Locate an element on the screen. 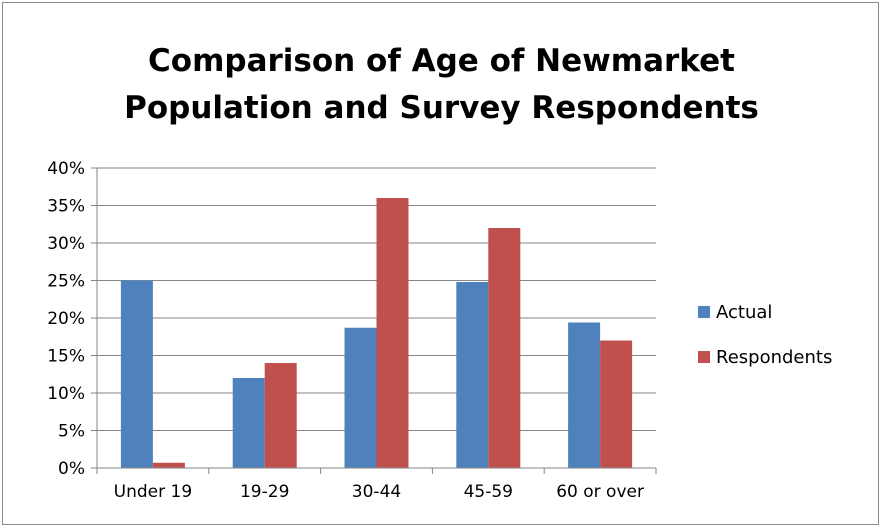 The image size is (883, 529). chart-title-line-2: Population and Survey Respondents is located at coordinates (441, 108).